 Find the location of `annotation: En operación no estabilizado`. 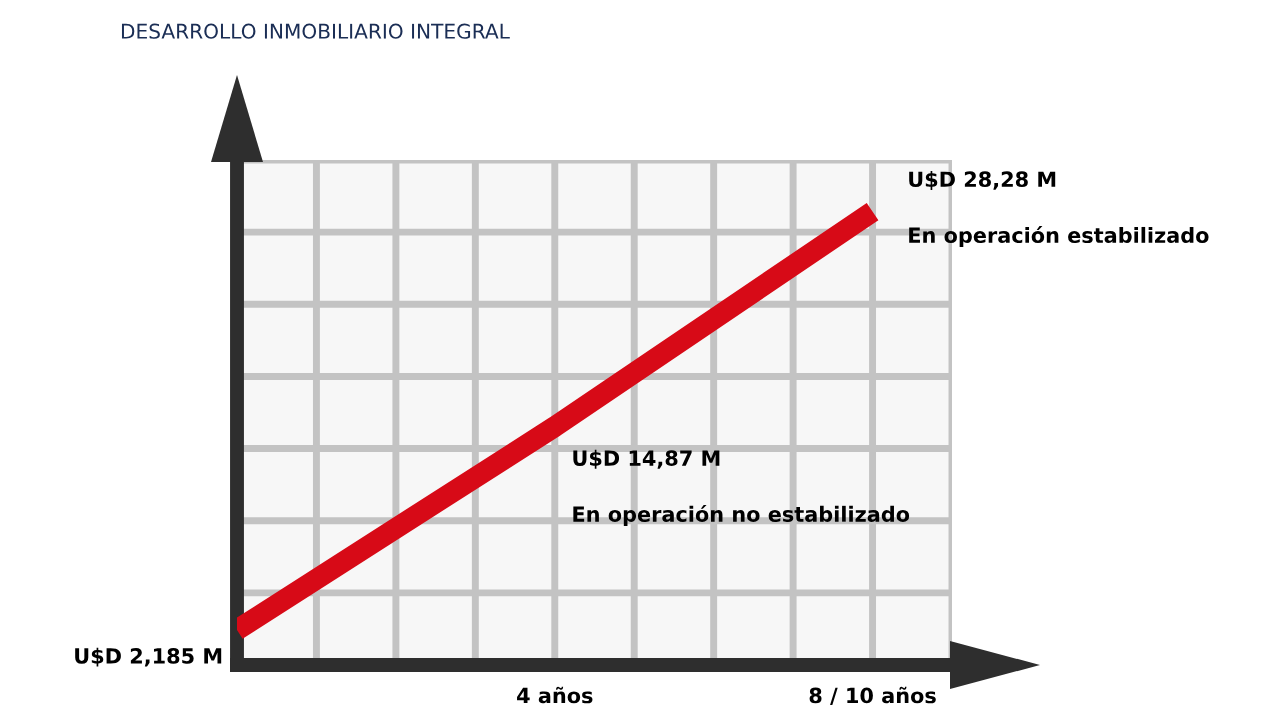

annotation: En operación no estabilizado is located at coordinates (741, 515).